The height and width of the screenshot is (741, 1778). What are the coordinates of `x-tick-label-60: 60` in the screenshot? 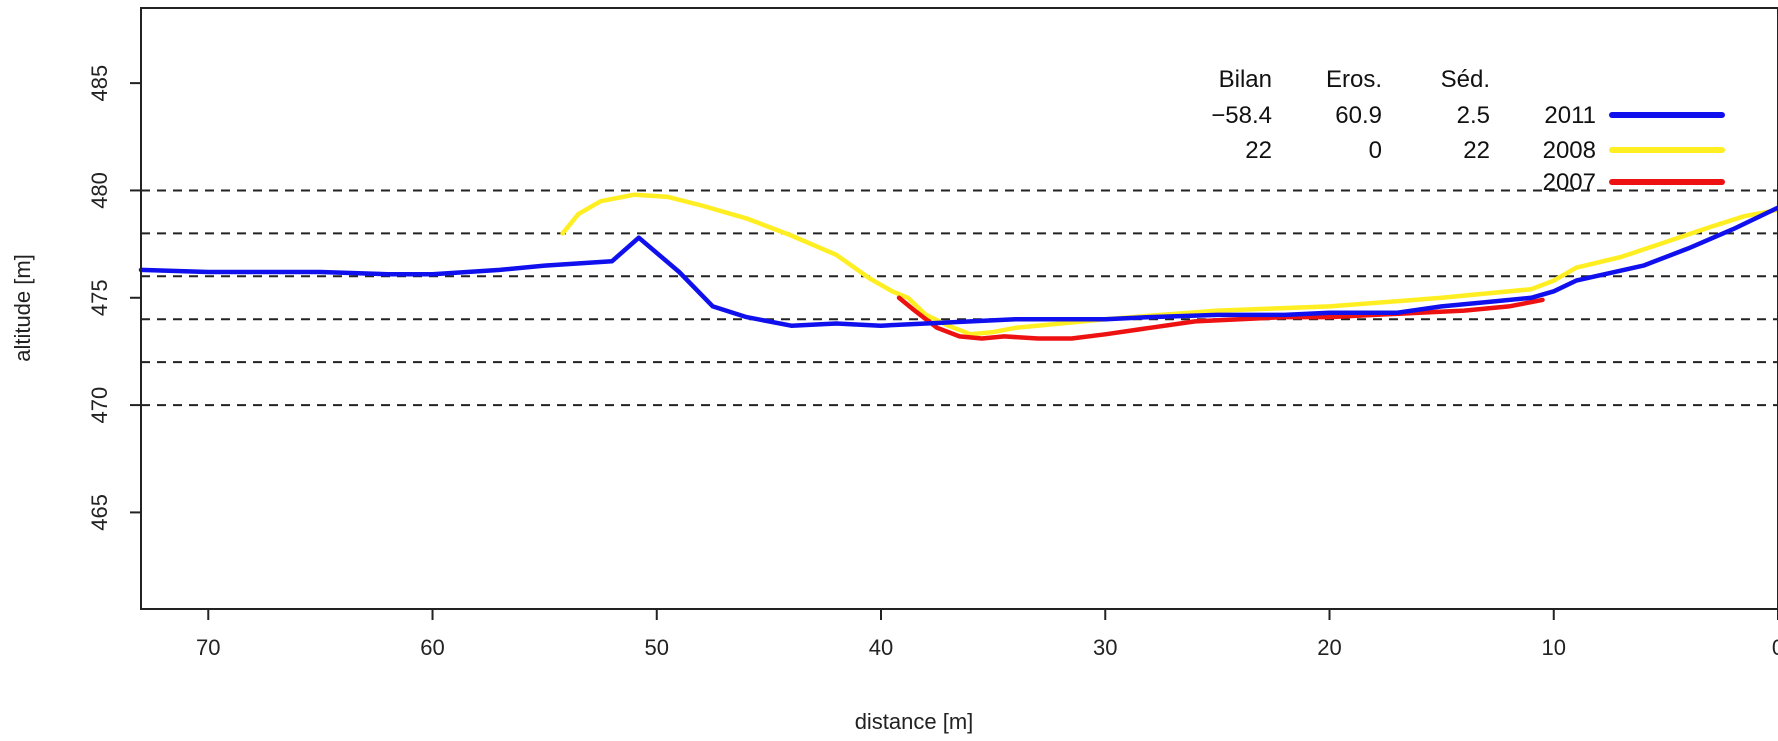 It's located at (432, 647).